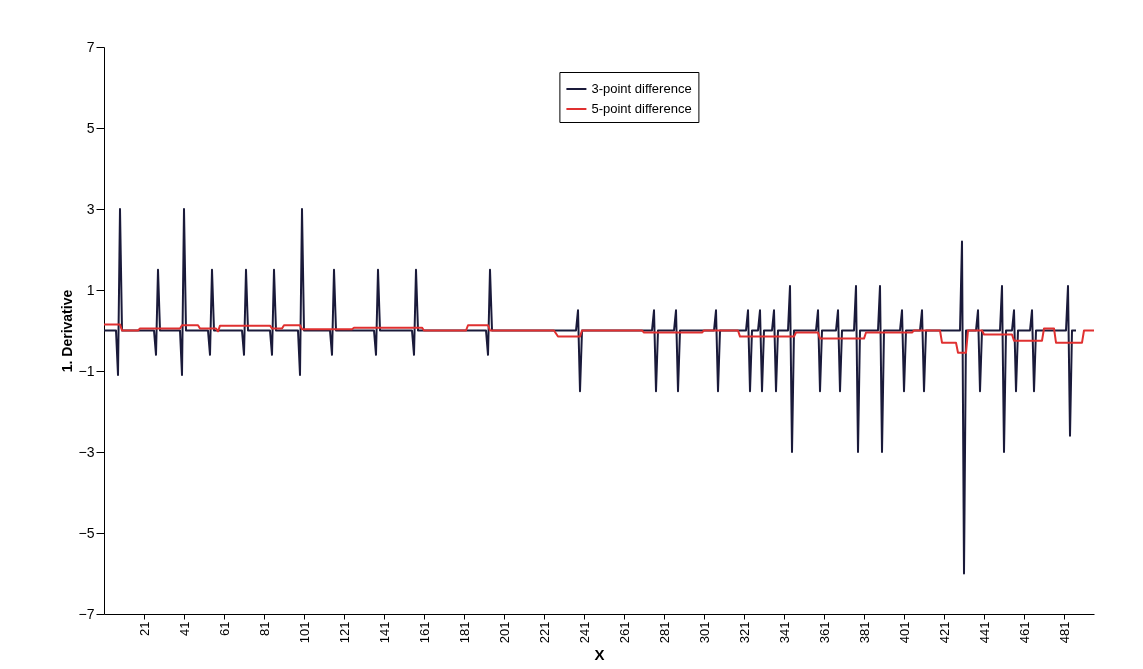 This screenshot has height=669, width=1143. What do you see at coordinates (704, 632) in the screenshot?
I see `x-tick-label: 301` at bounding box center [704, 632].